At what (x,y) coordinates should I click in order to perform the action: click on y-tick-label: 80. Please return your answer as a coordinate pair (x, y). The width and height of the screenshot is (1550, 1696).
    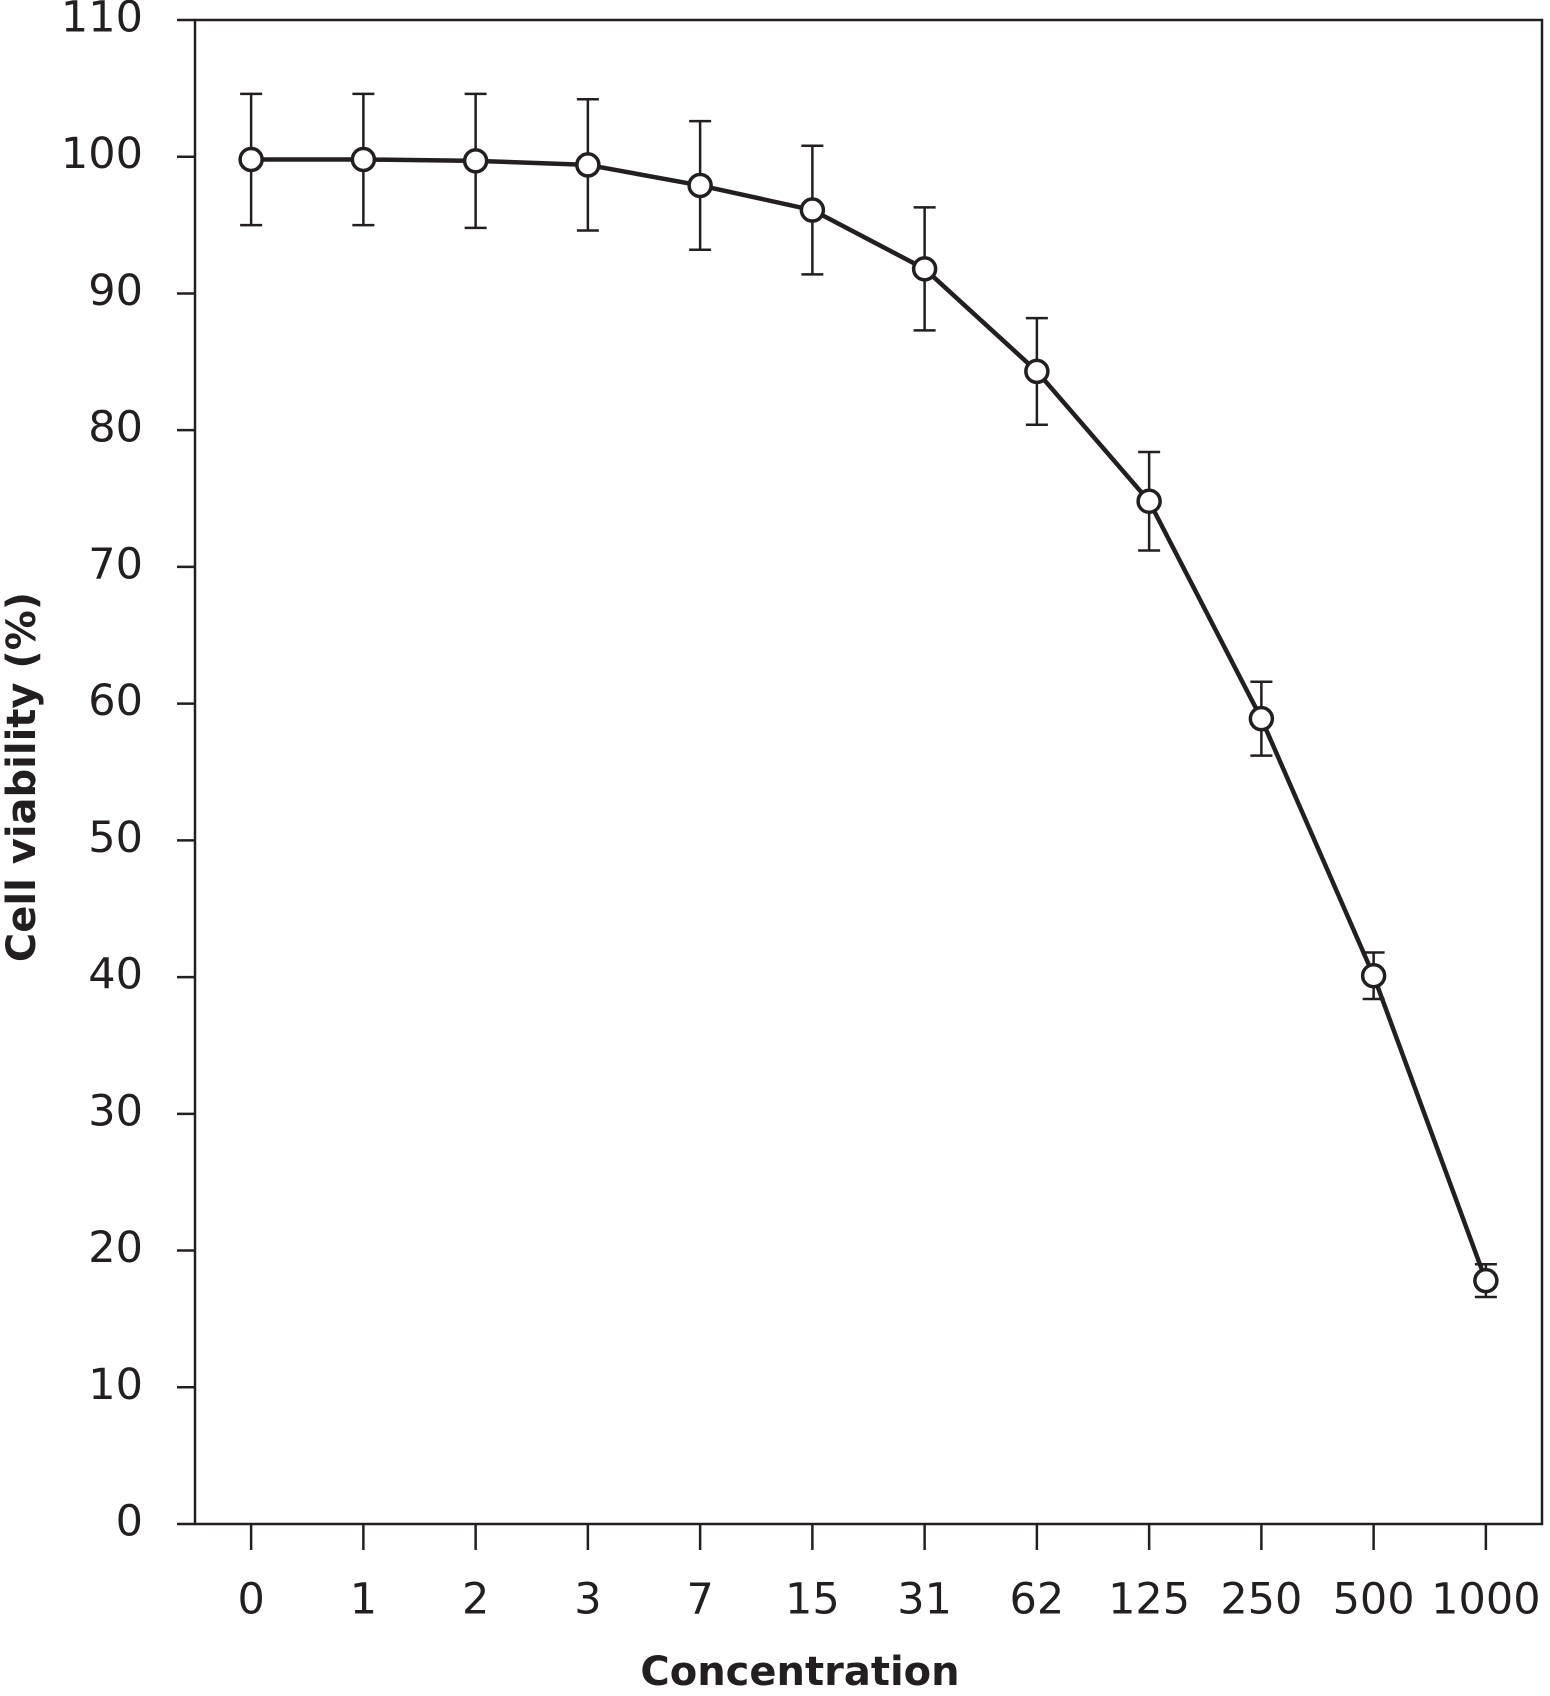
    Looking at the image, I should click on (115, 428).